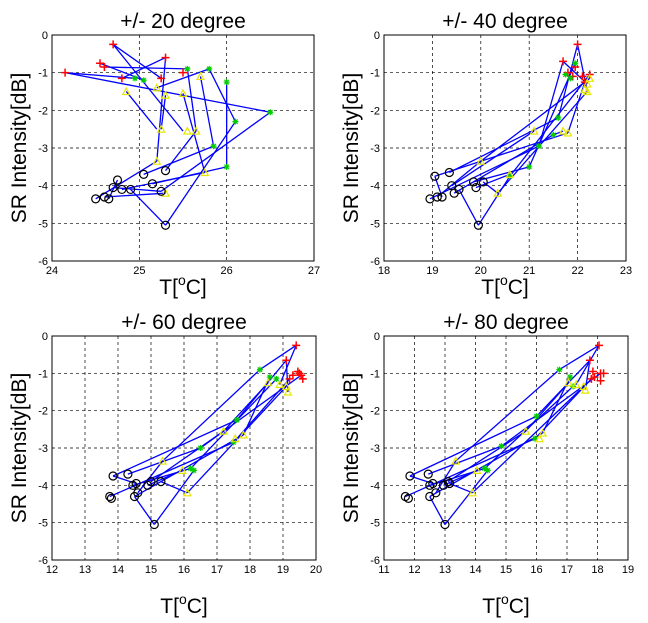 The width and height of the screenshot is (648, 623). Describe the element at coordinates (43, 74) in the screenshot. I see `y-tick-label: -1` at that location.